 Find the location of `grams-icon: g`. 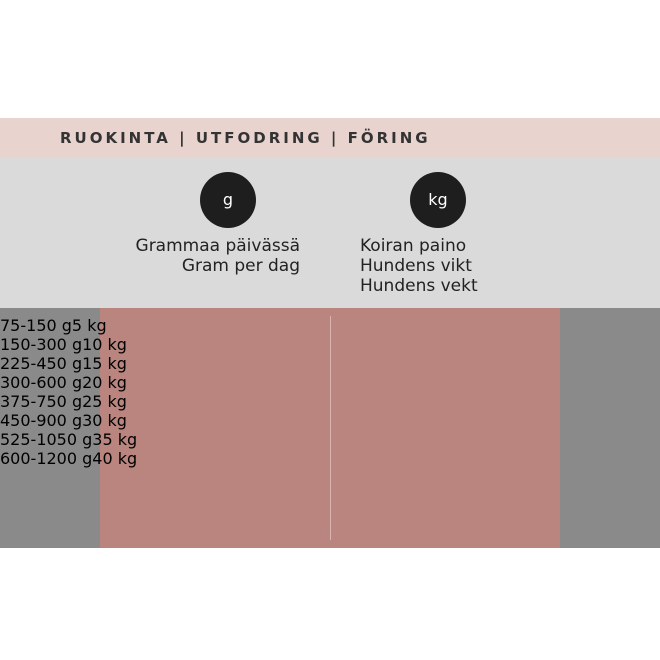

grams-icon: g is located at coordinates (228, 200).